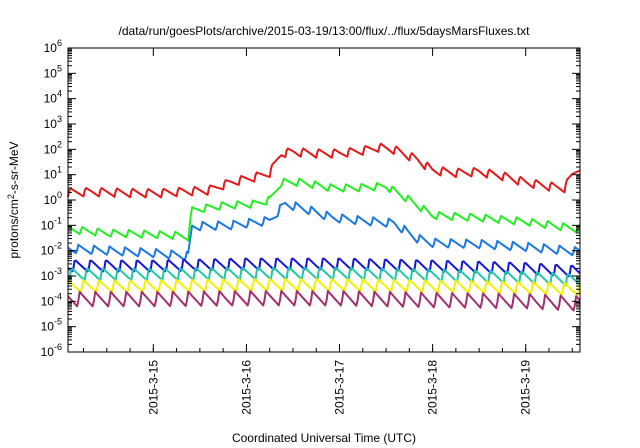 The height and width of the screenshot is (448, 640). I want to click on y-tick-exponent: 6, so click(59, 43).